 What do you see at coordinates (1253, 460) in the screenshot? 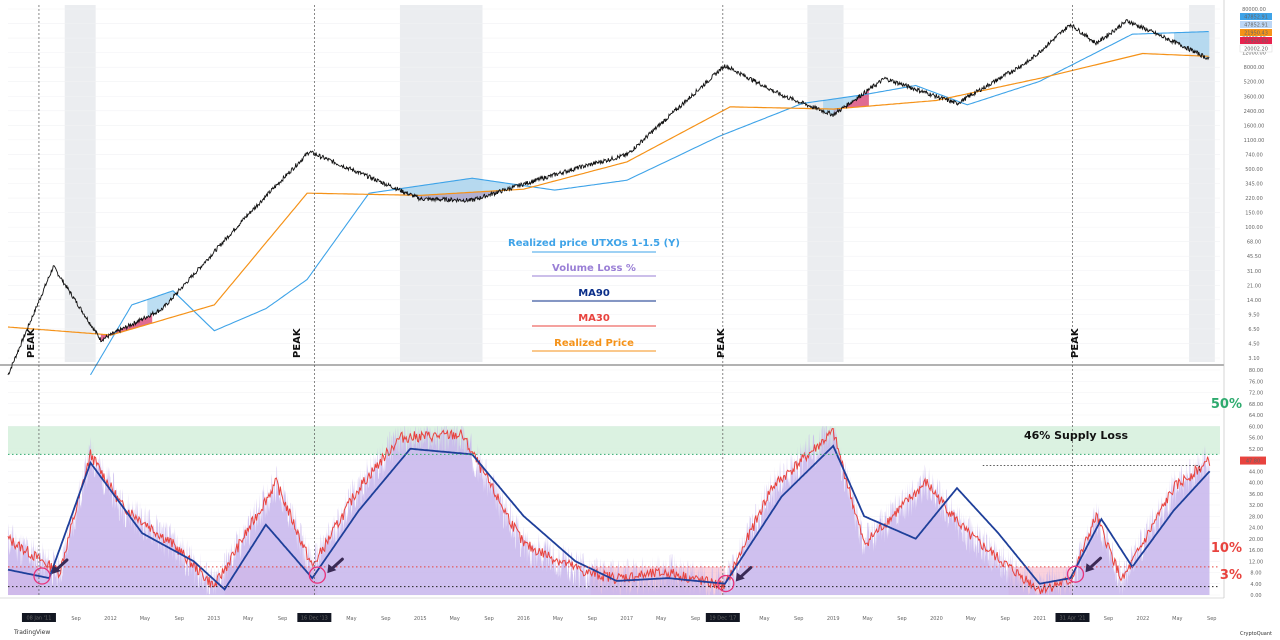
I see `current-tag` at bounding box center [1253, 460].